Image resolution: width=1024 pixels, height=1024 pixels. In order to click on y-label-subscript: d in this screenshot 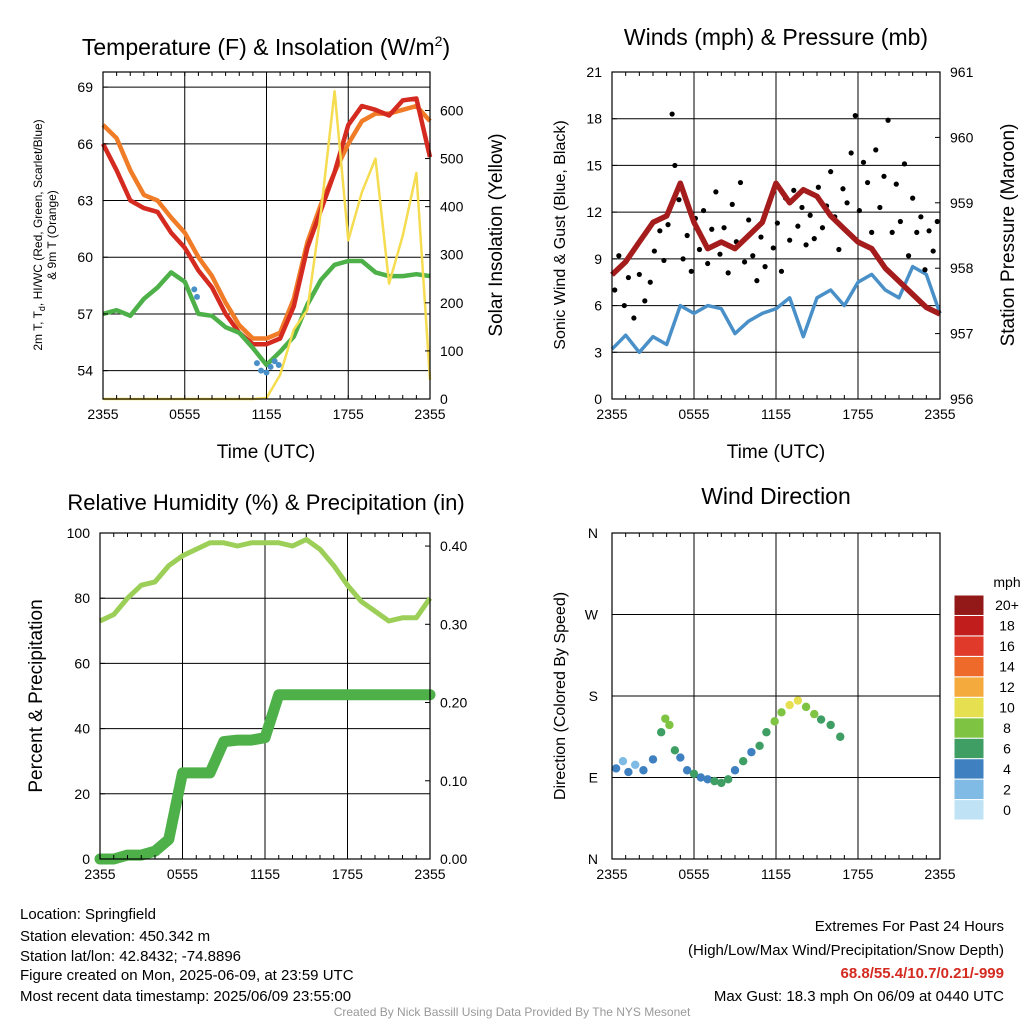, I will do `click(42, 308)`.